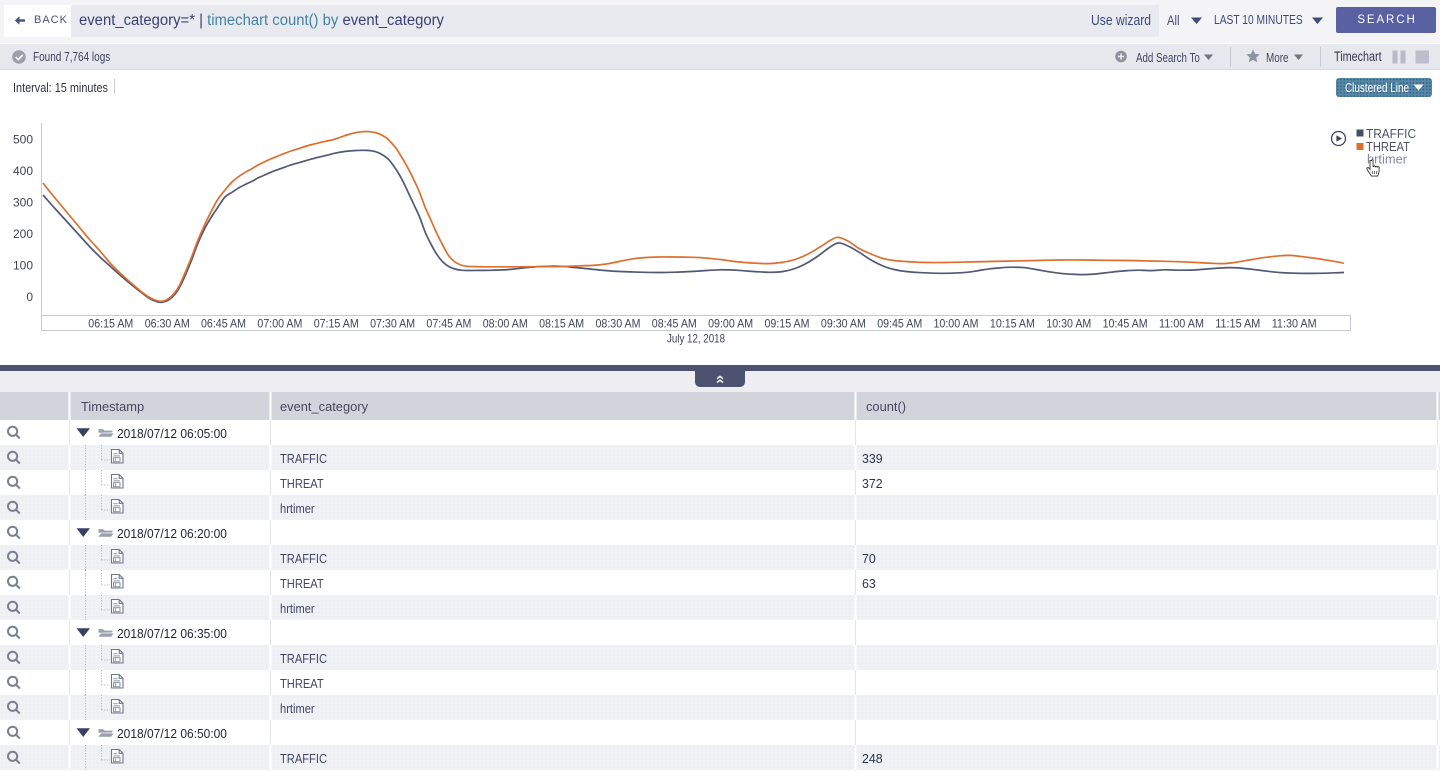  Describe the element at coordinates (1237, 325) in the screenshot. I see `svg-text: 11:15 AM` at that location.